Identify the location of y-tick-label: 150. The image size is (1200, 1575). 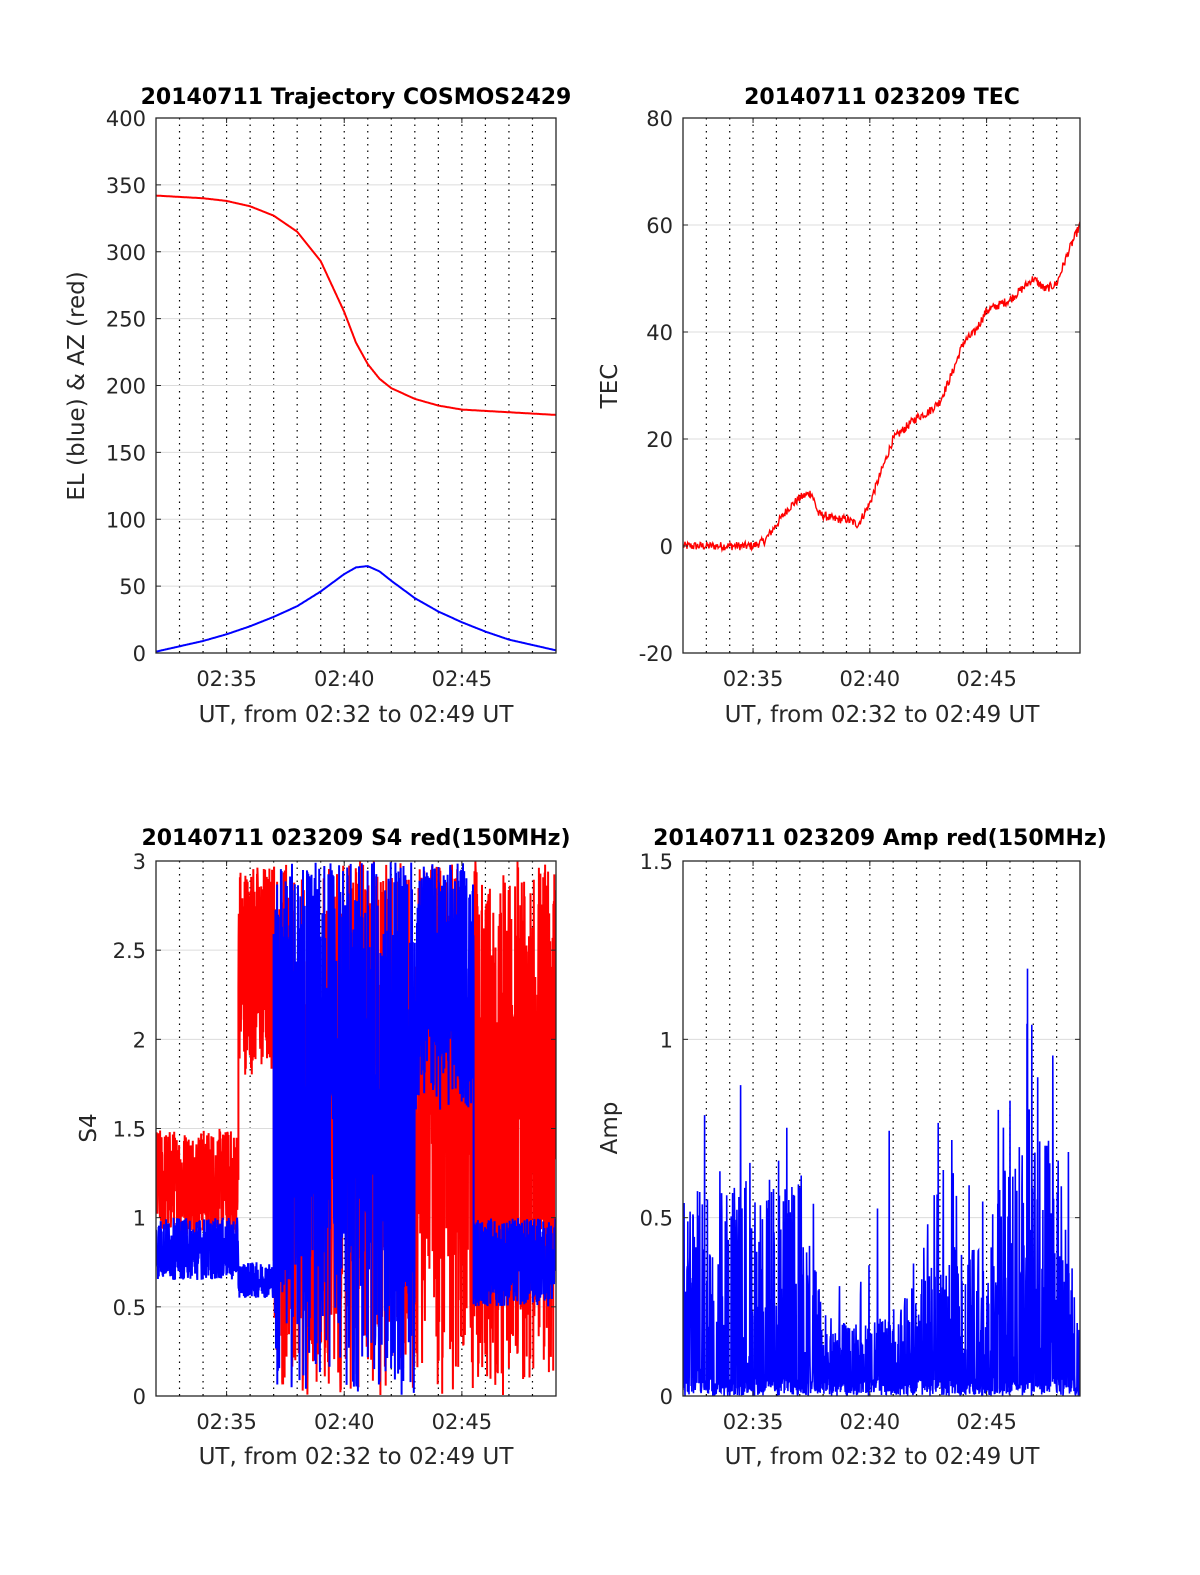
(126, 453).